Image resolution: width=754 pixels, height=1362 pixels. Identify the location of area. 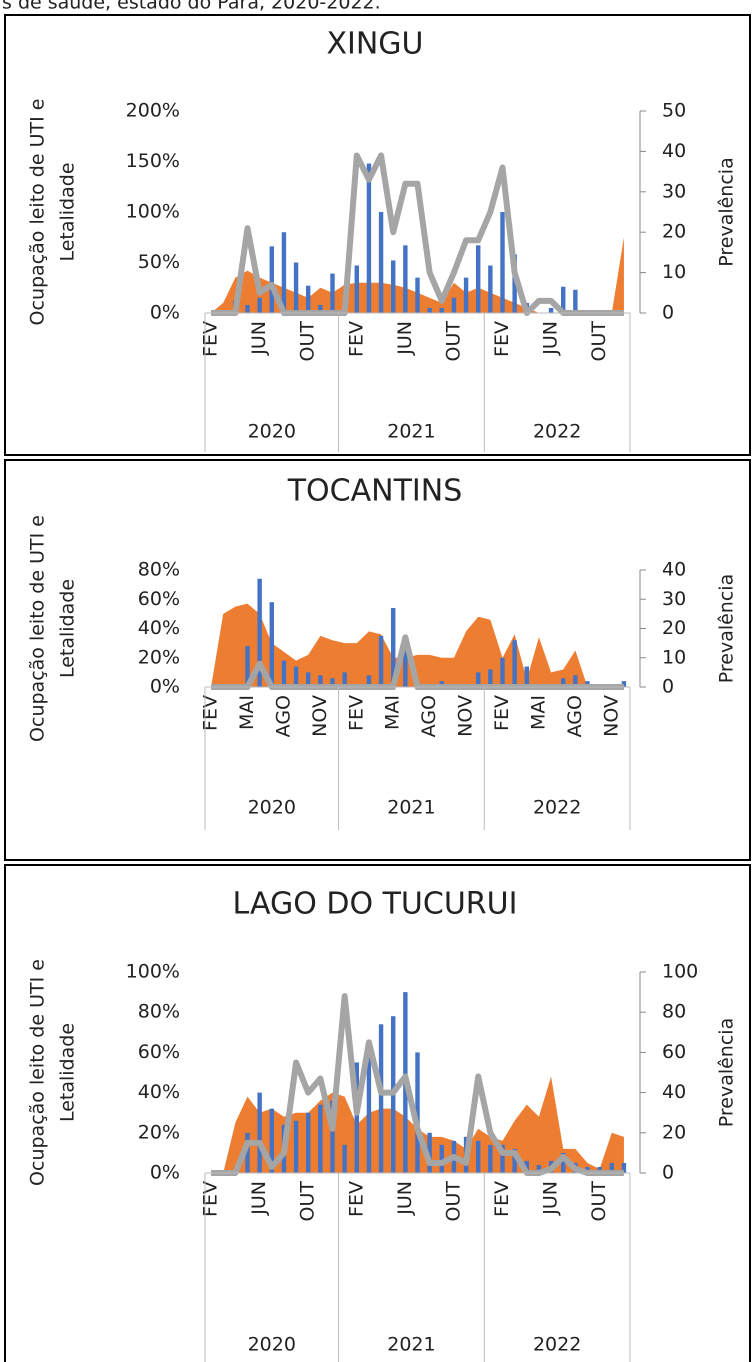
(417, 1124).